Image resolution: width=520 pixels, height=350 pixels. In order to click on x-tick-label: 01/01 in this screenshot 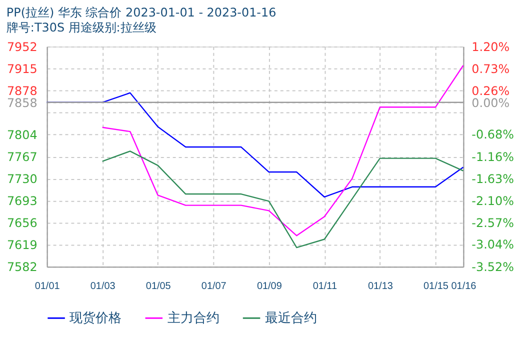, I will do `click(47, 286)`.